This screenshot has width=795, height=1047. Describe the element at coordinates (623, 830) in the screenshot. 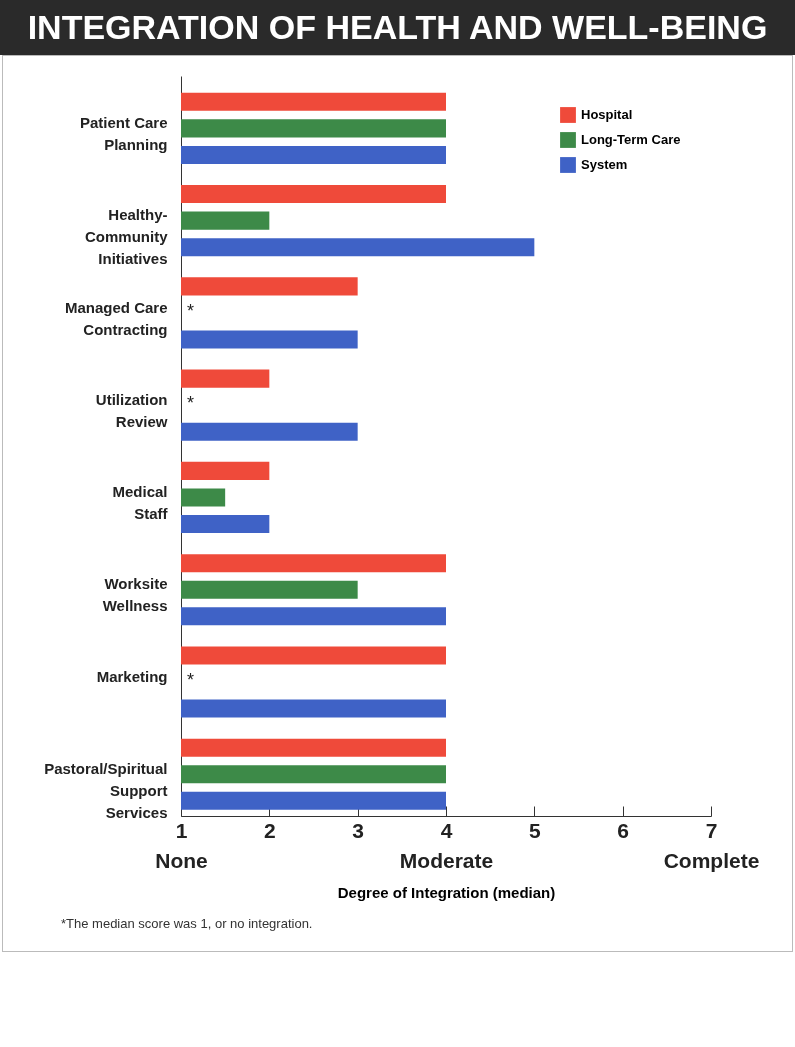

I see `x-tick-label: 6` at that location.